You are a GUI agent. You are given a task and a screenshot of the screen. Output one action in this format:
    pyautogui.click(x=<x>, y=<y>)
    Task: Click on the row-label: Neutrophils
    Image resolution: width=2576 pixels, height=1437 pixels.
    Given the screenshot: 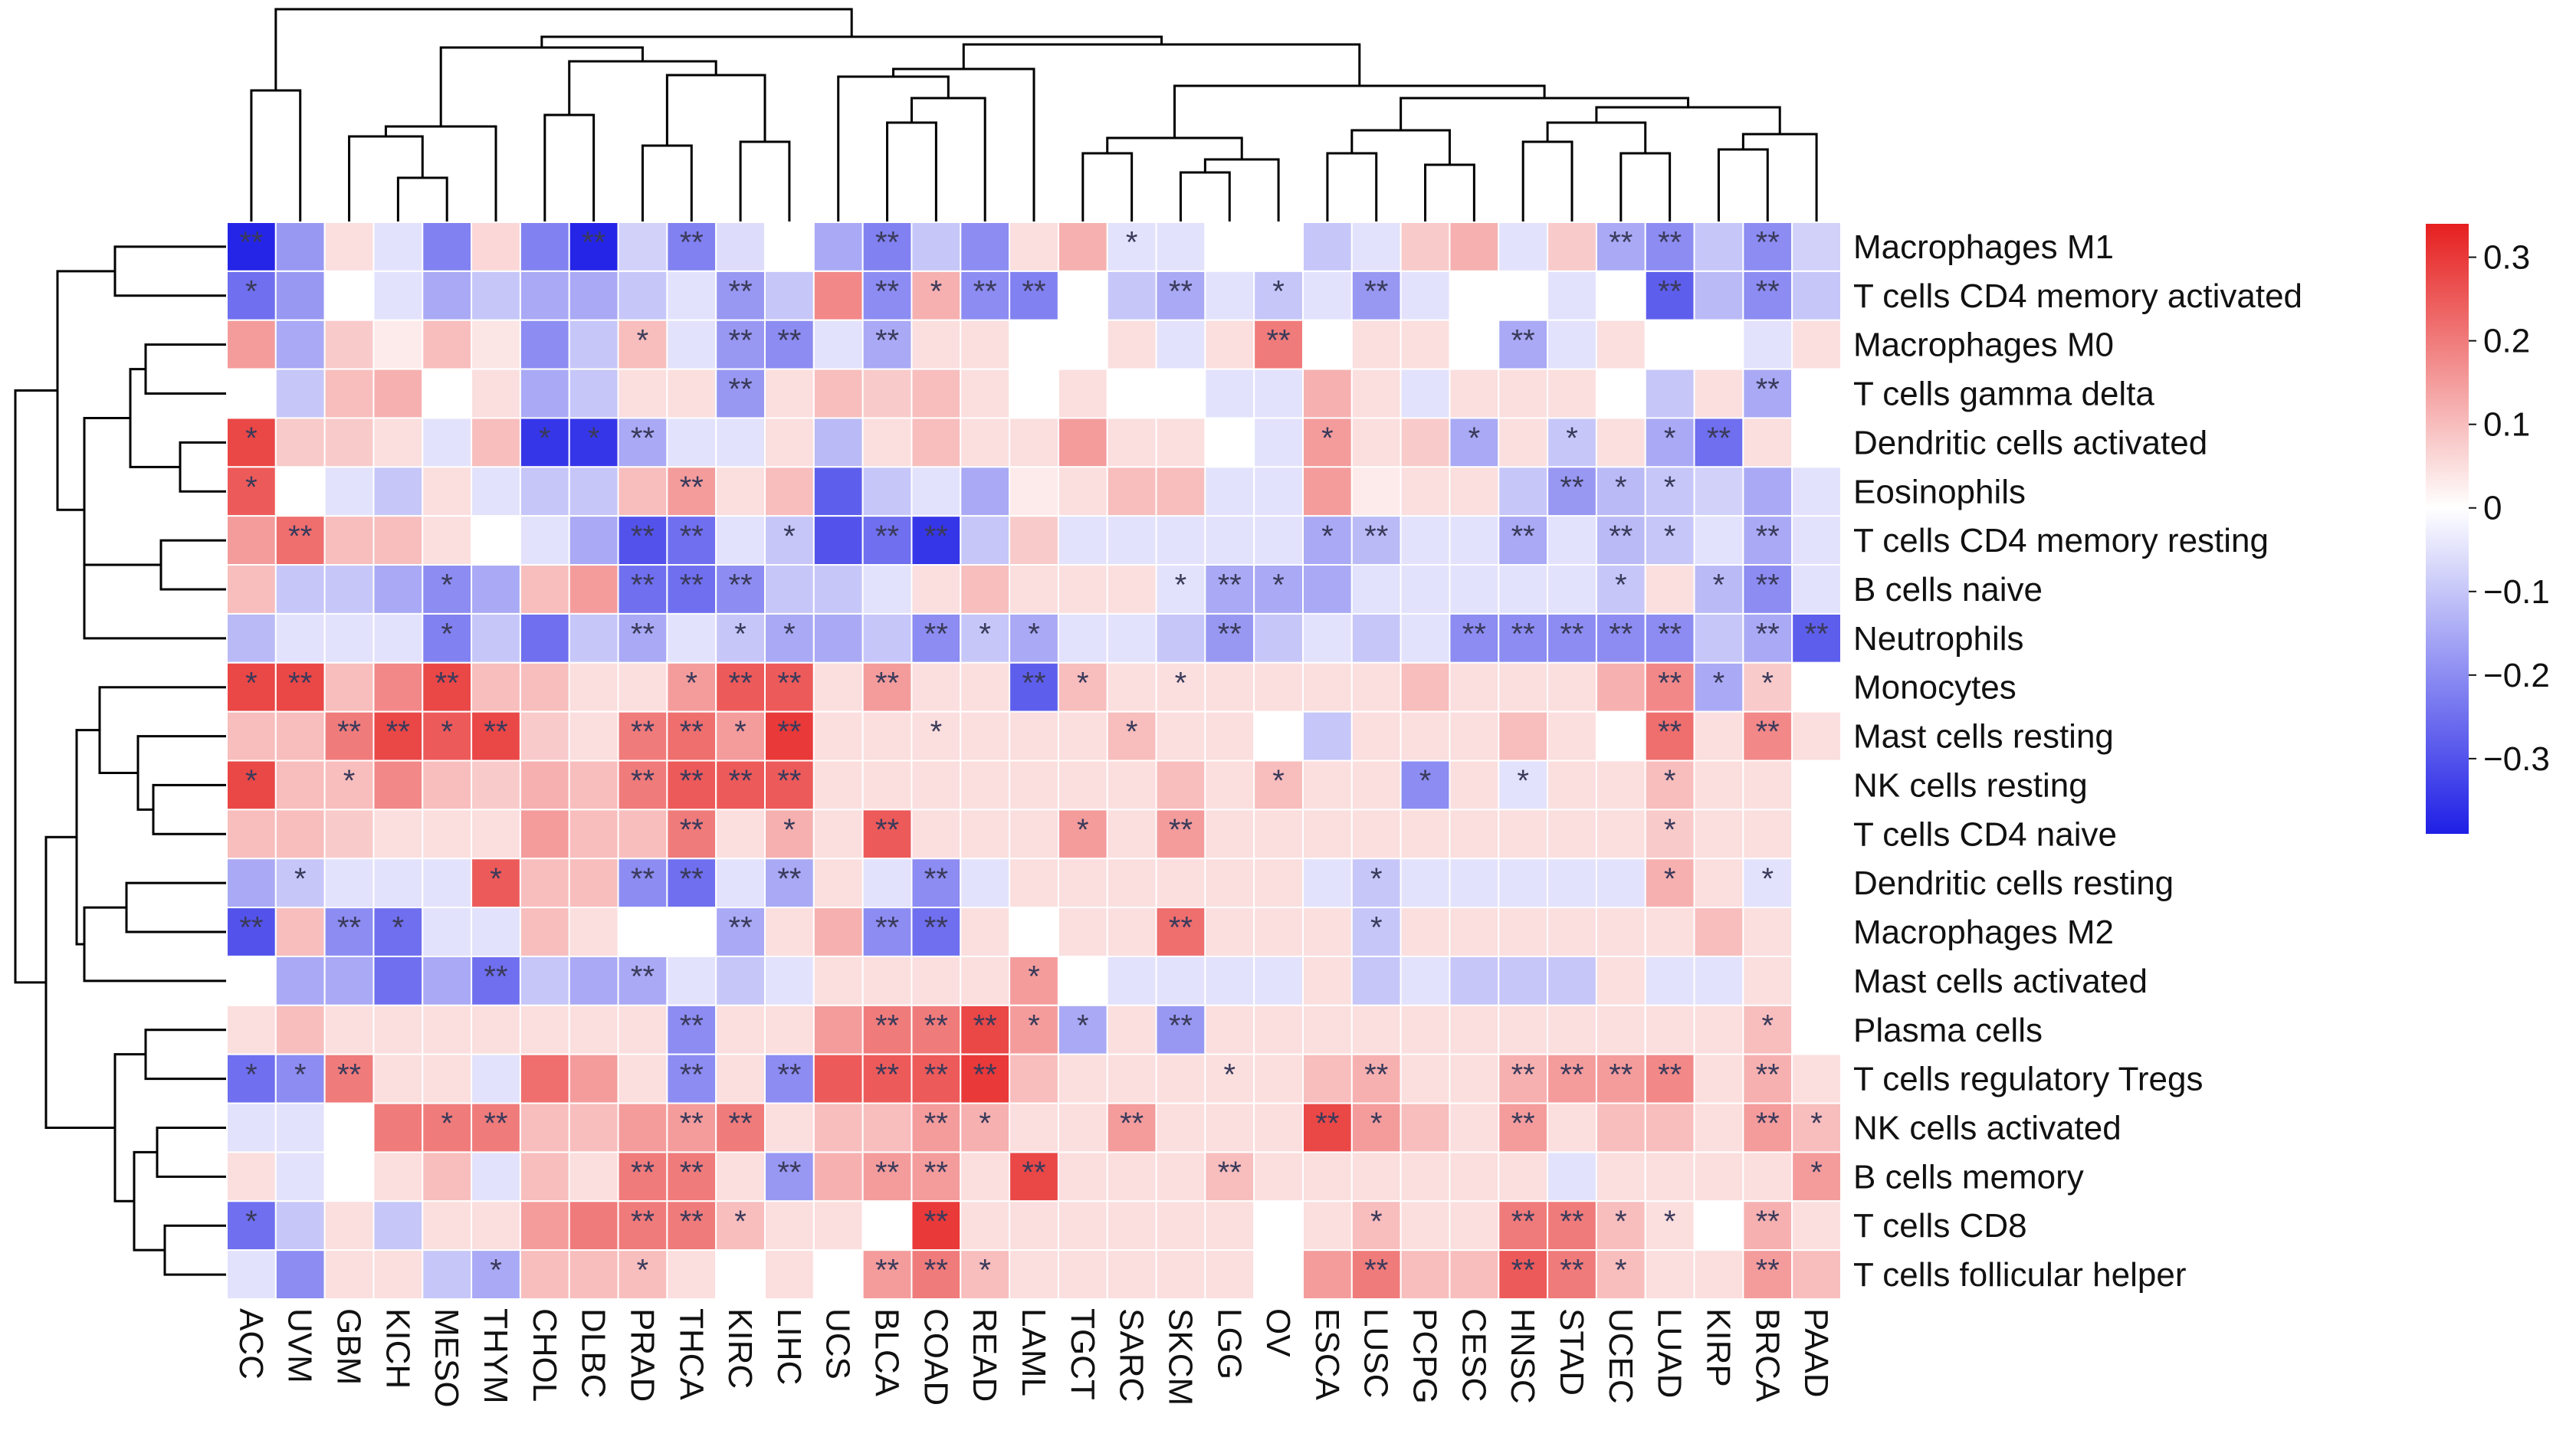 What is the action you would take?
    pyautogui.click(x=1938, y=639)
    